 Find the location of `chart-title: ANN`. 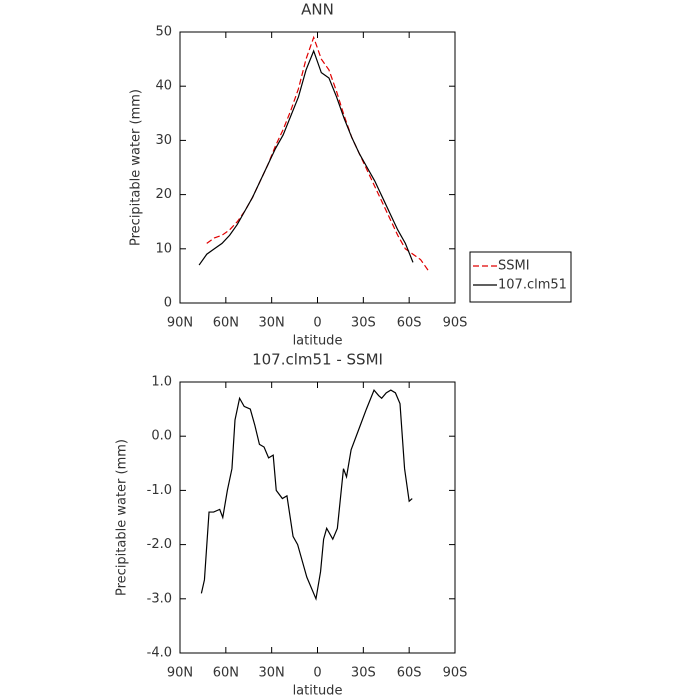

chart-title: ANN is located at coordinates (317, 10).